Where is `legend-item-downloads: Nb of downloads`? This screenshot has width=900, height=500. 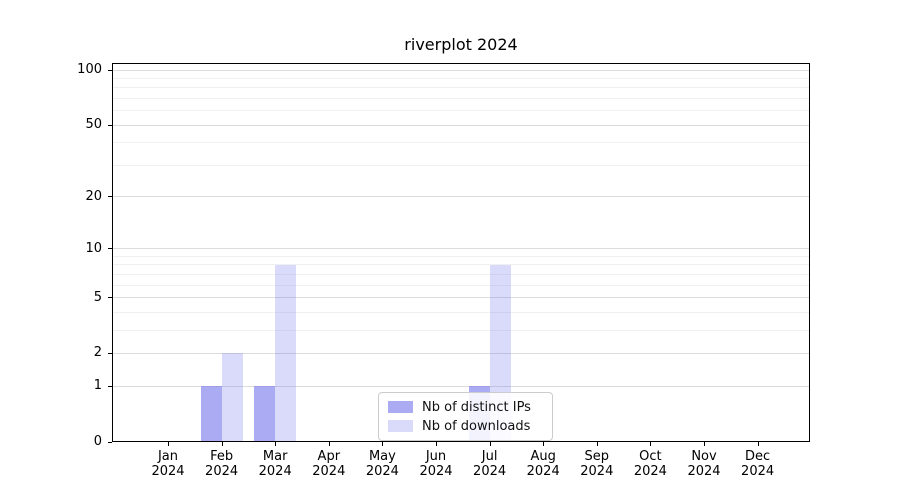 legend-item-downloads: Nb of downloads is located at coordinates (465, 426).